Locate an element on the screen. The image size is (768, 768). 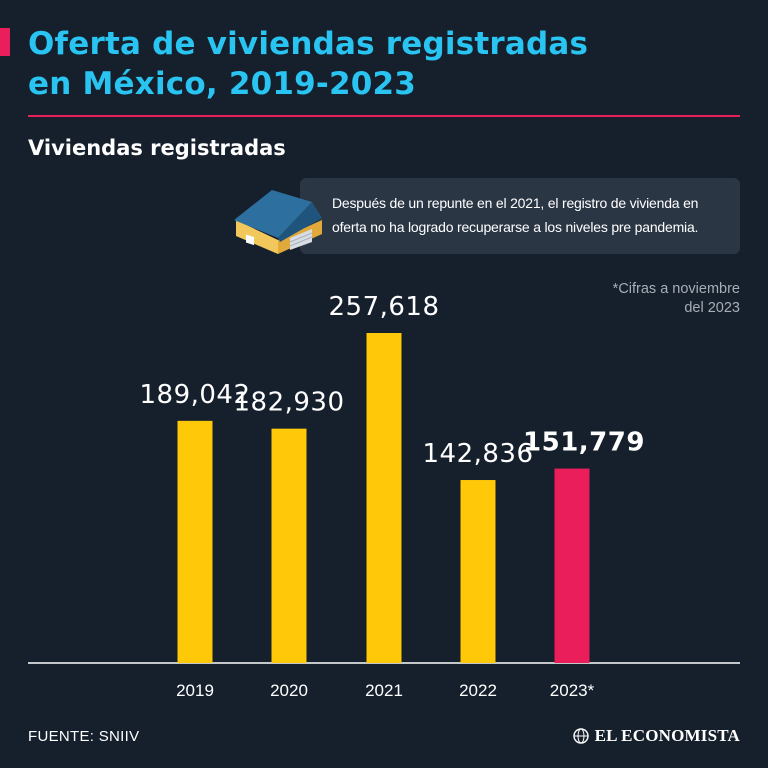
x-tick-2019: 2019 is located at coordinates (195, 690).